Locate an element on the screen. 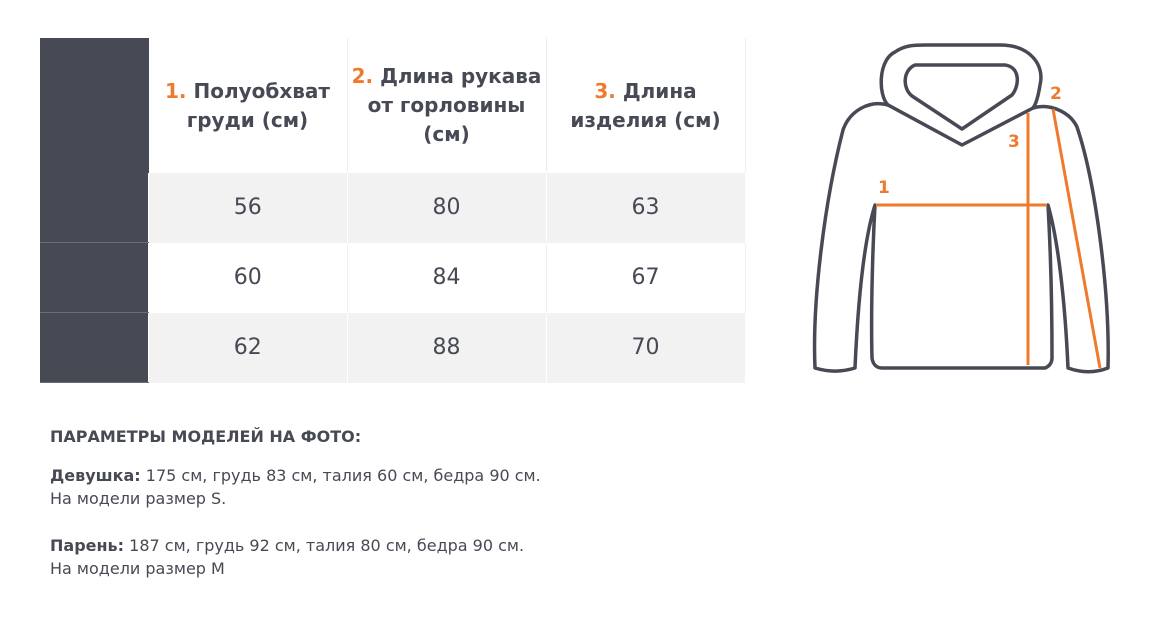 This screenshot has height=623, width=1158. table-row: M 60 84 67 is located at coordinates (393, 277).